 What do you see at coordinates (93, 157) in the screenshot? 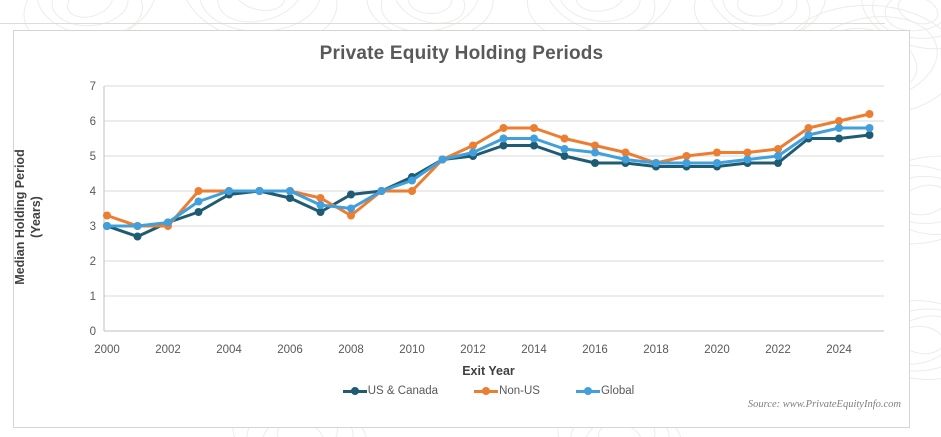
I see `svg-text: 5` at bounding box center [93, 157].